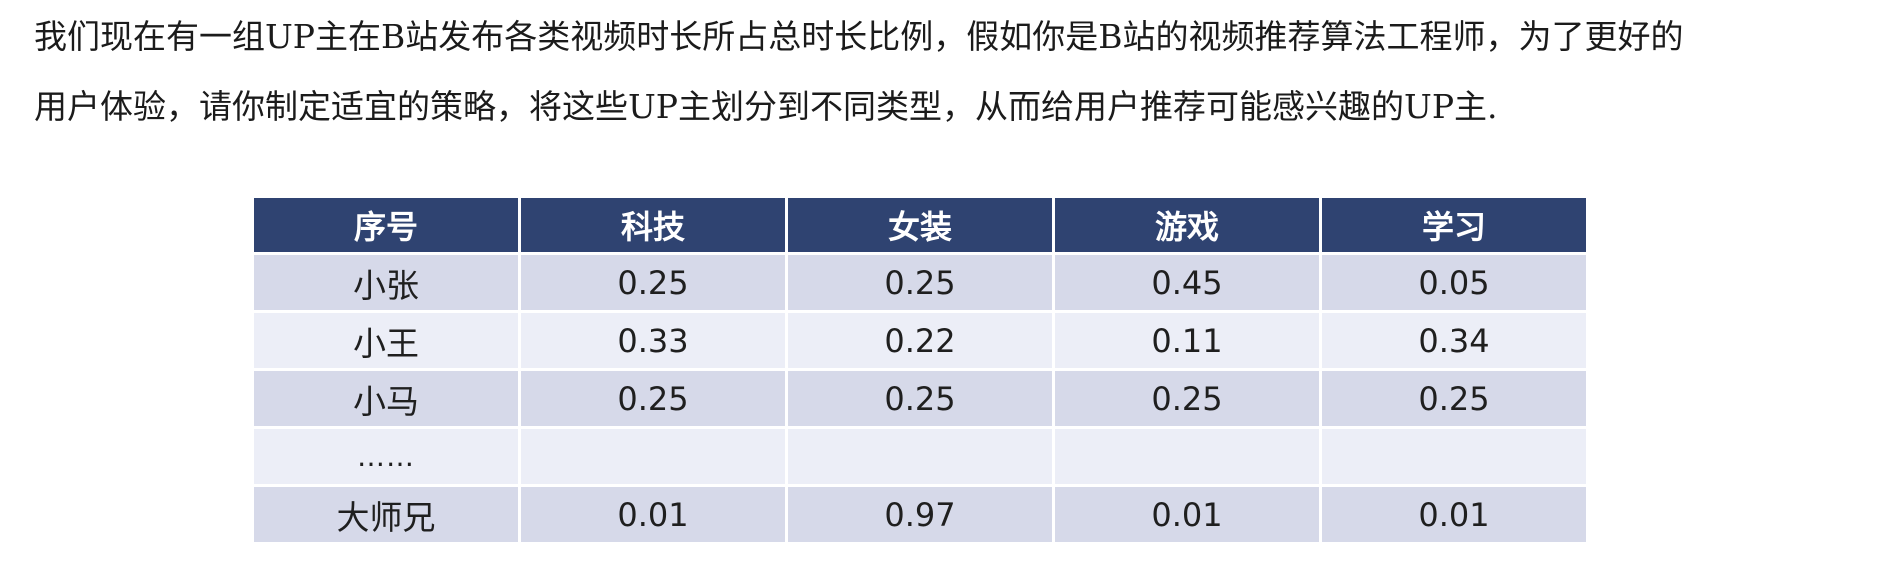 The height and width of the screenshot is (576, 1902). I want to click on table-cell-uploader: 大师兄, so click(386, 514).